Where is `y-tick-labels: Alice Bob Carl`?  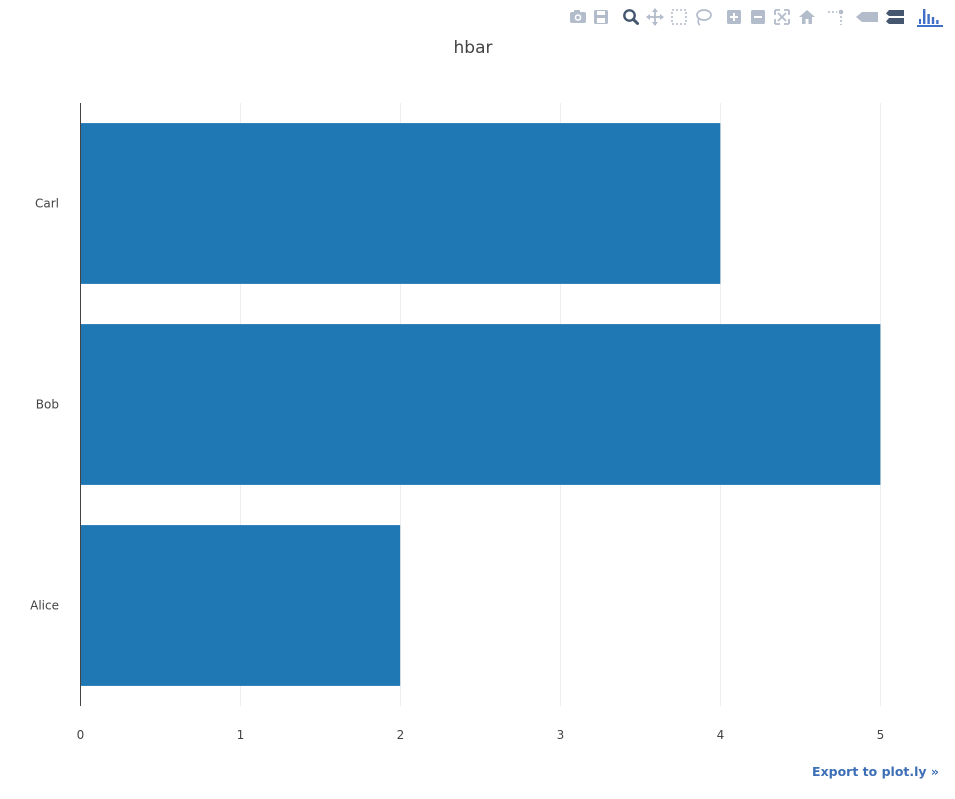
y-tick-labels: Alice Bob Carl is located at coordinates (44, 405).